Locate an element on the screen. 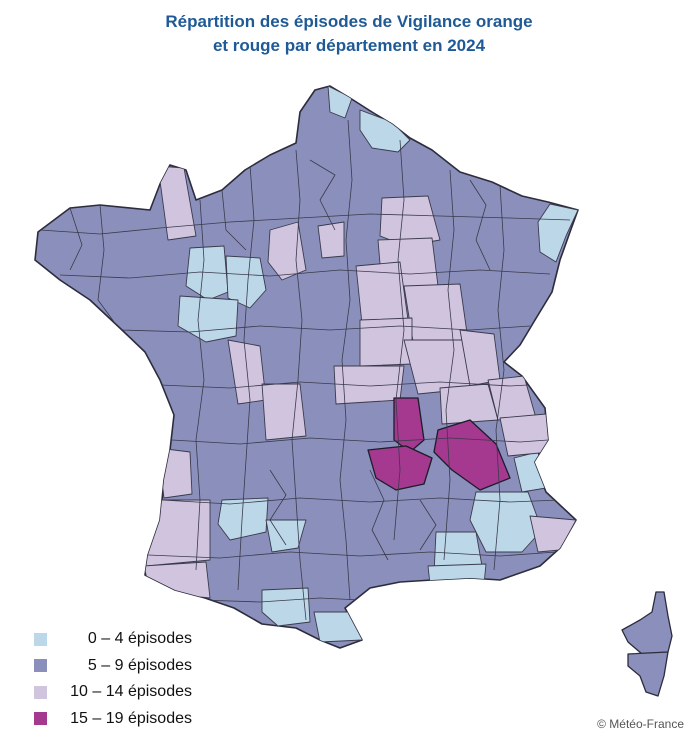  dept-haute-vienne is located at coordinates (284, 412).